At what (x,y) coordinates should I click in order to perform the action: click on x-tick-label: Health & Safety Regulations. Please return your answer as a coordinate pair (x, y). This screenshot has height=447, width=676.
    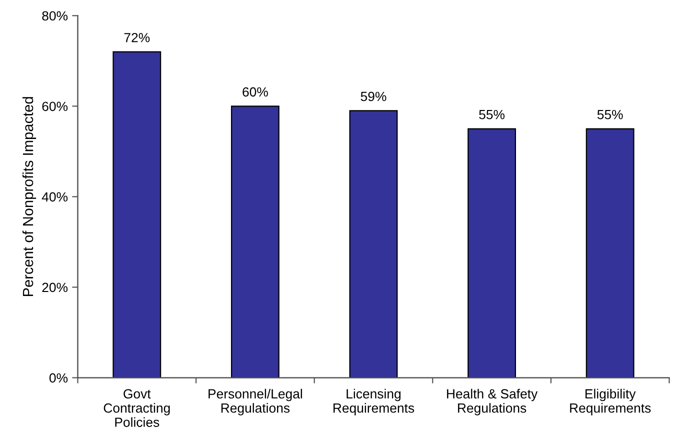
    Looking at the image, I should click on (492, 402).